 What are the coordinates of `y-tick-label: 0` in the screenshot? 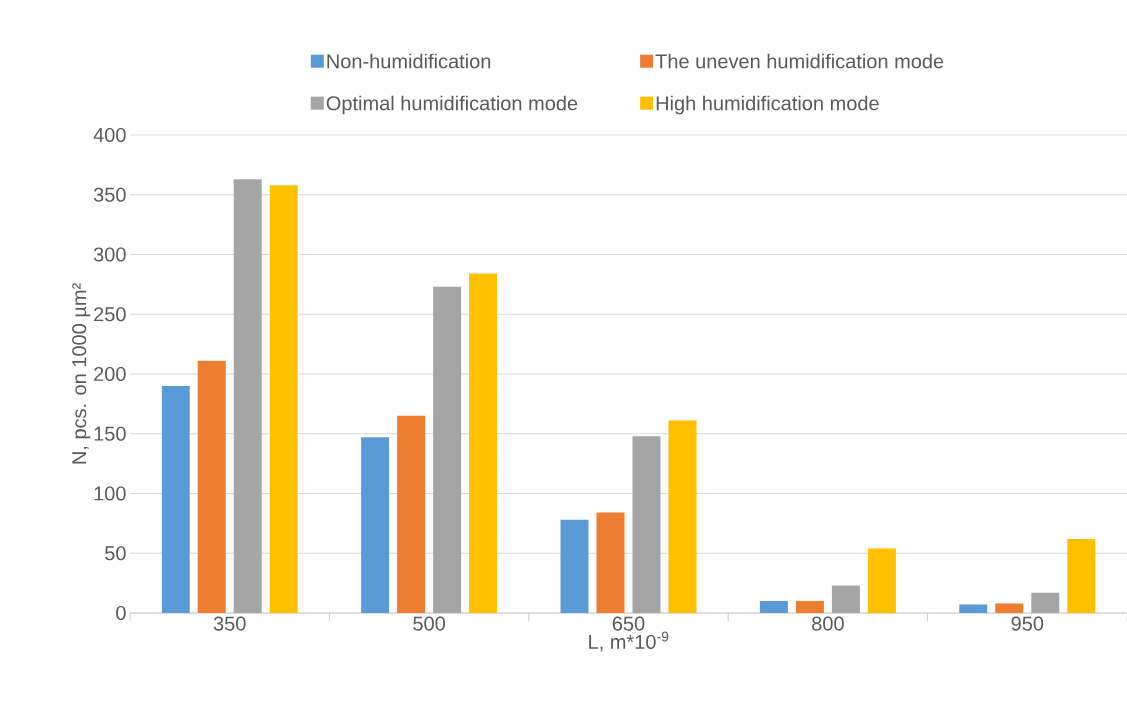 It's located at (121, 613).